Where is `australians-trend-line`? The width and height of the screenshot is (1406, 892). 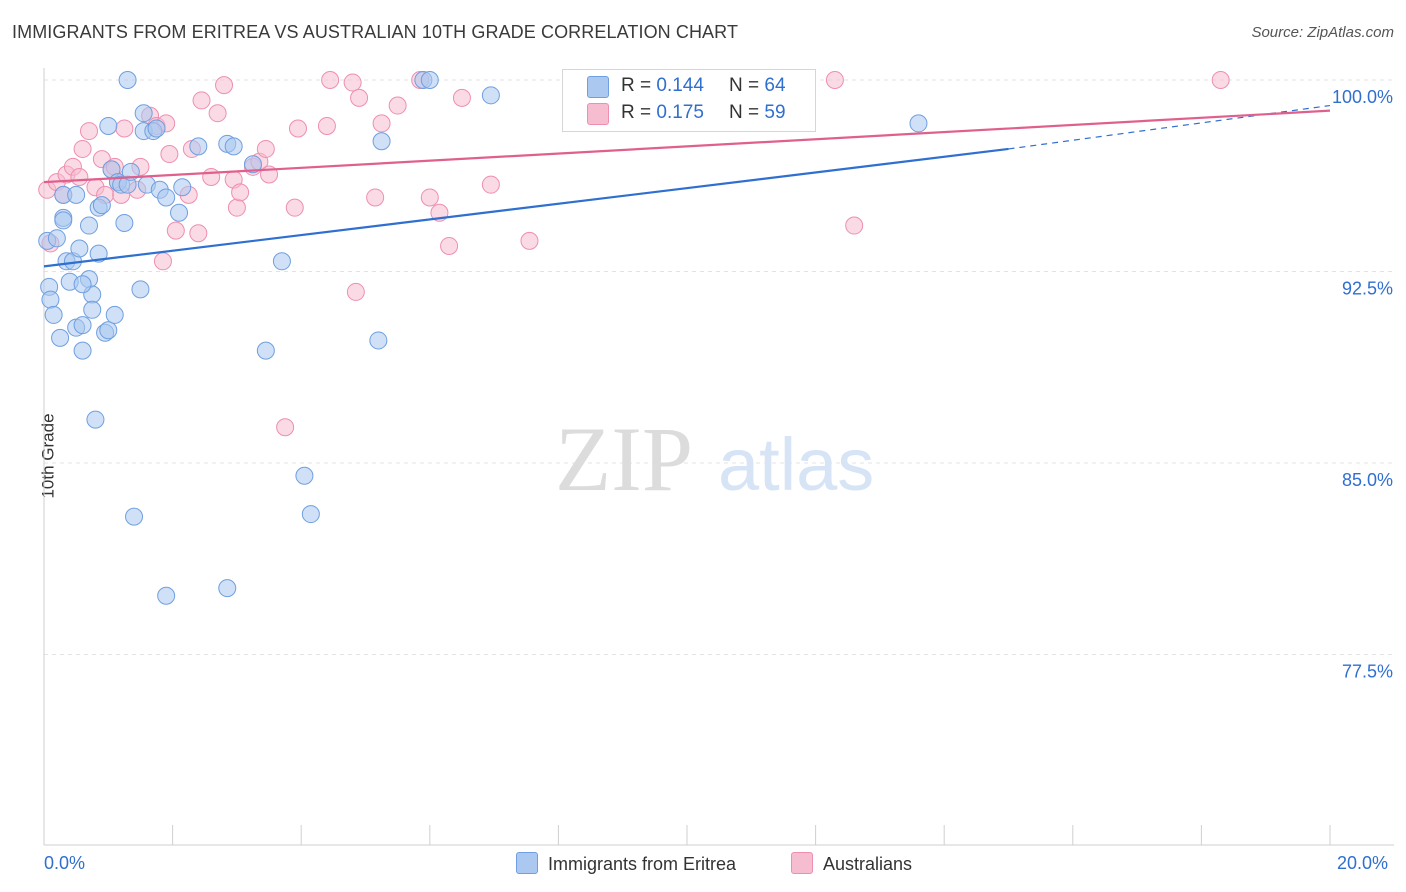
australians-trend-line is located at coordinates (687, 146).